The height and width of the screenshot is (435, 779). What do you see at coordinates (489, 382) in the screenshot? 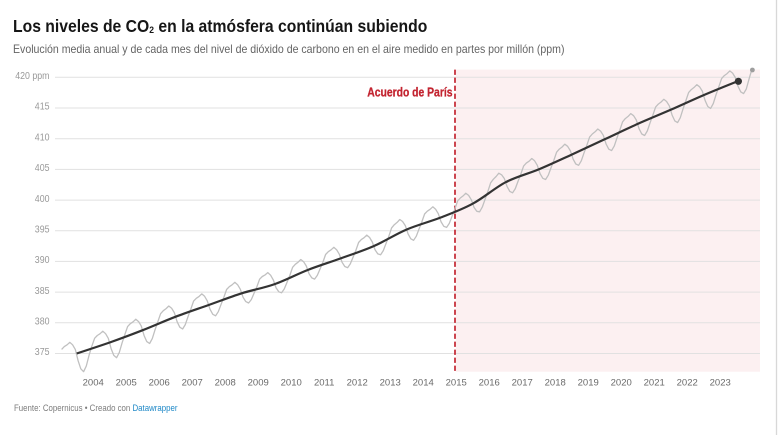
I see `svg-text: 2016` at bounding box center [489, 382].